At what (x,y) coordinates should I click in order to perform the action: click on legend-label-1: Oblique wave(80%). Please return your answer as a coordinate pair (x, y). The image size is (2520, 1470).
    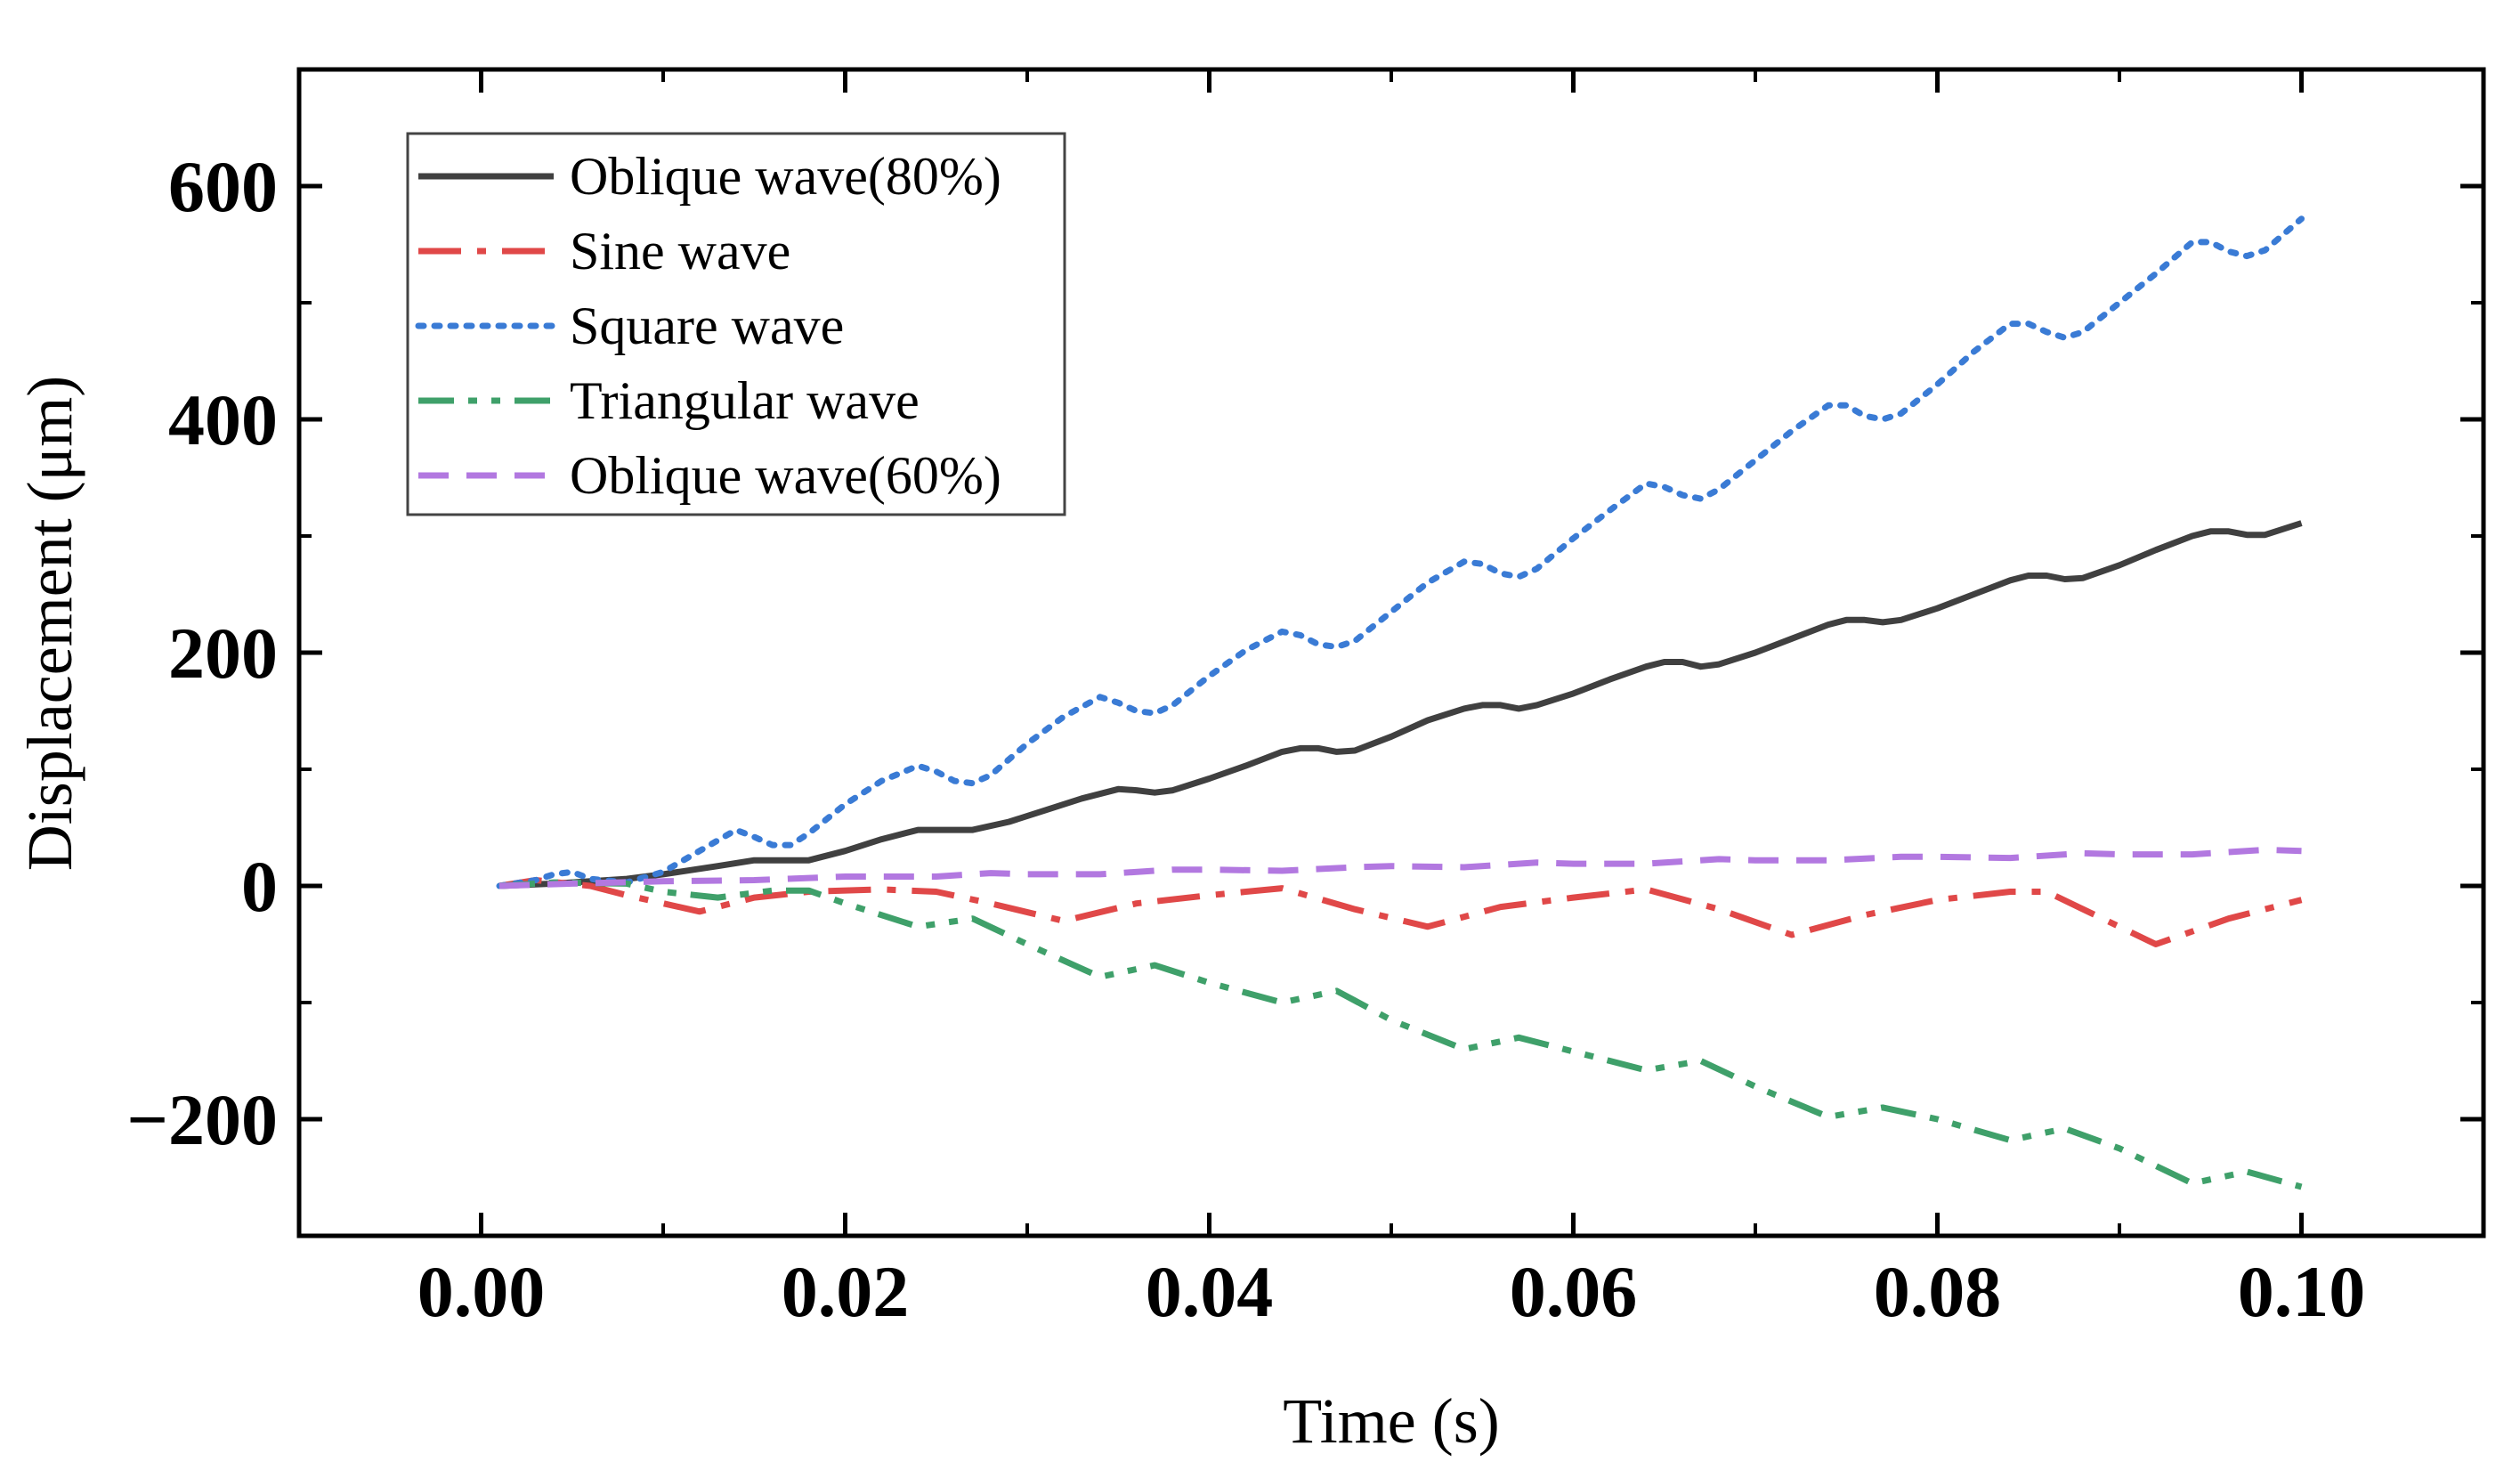
    Looking at the image, I should click on (785, 176).